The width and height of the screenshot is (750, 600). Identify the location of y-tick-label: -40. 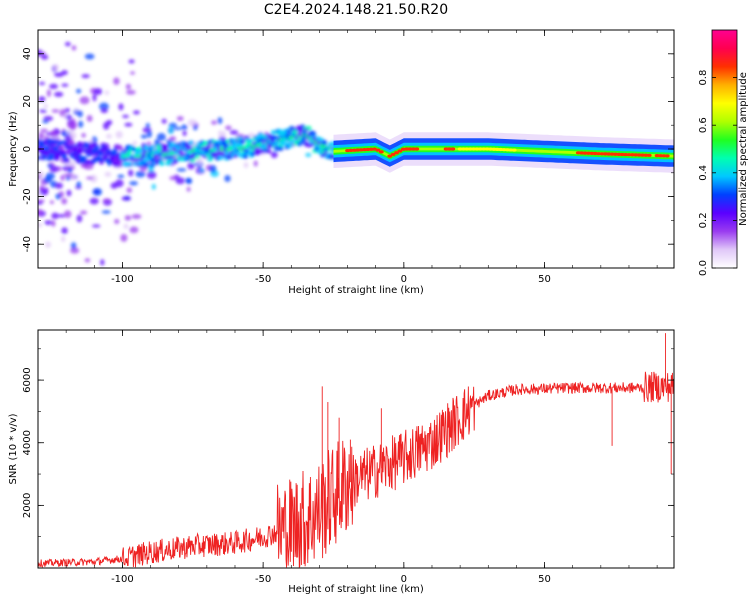
(27, 244).